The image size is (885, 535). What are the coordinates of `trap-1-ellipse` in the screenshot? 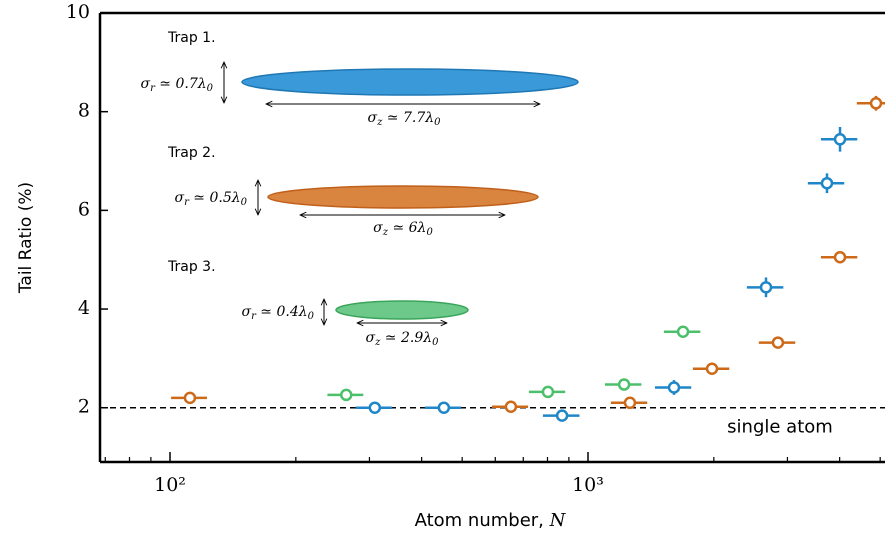 It's located at (410, 82).